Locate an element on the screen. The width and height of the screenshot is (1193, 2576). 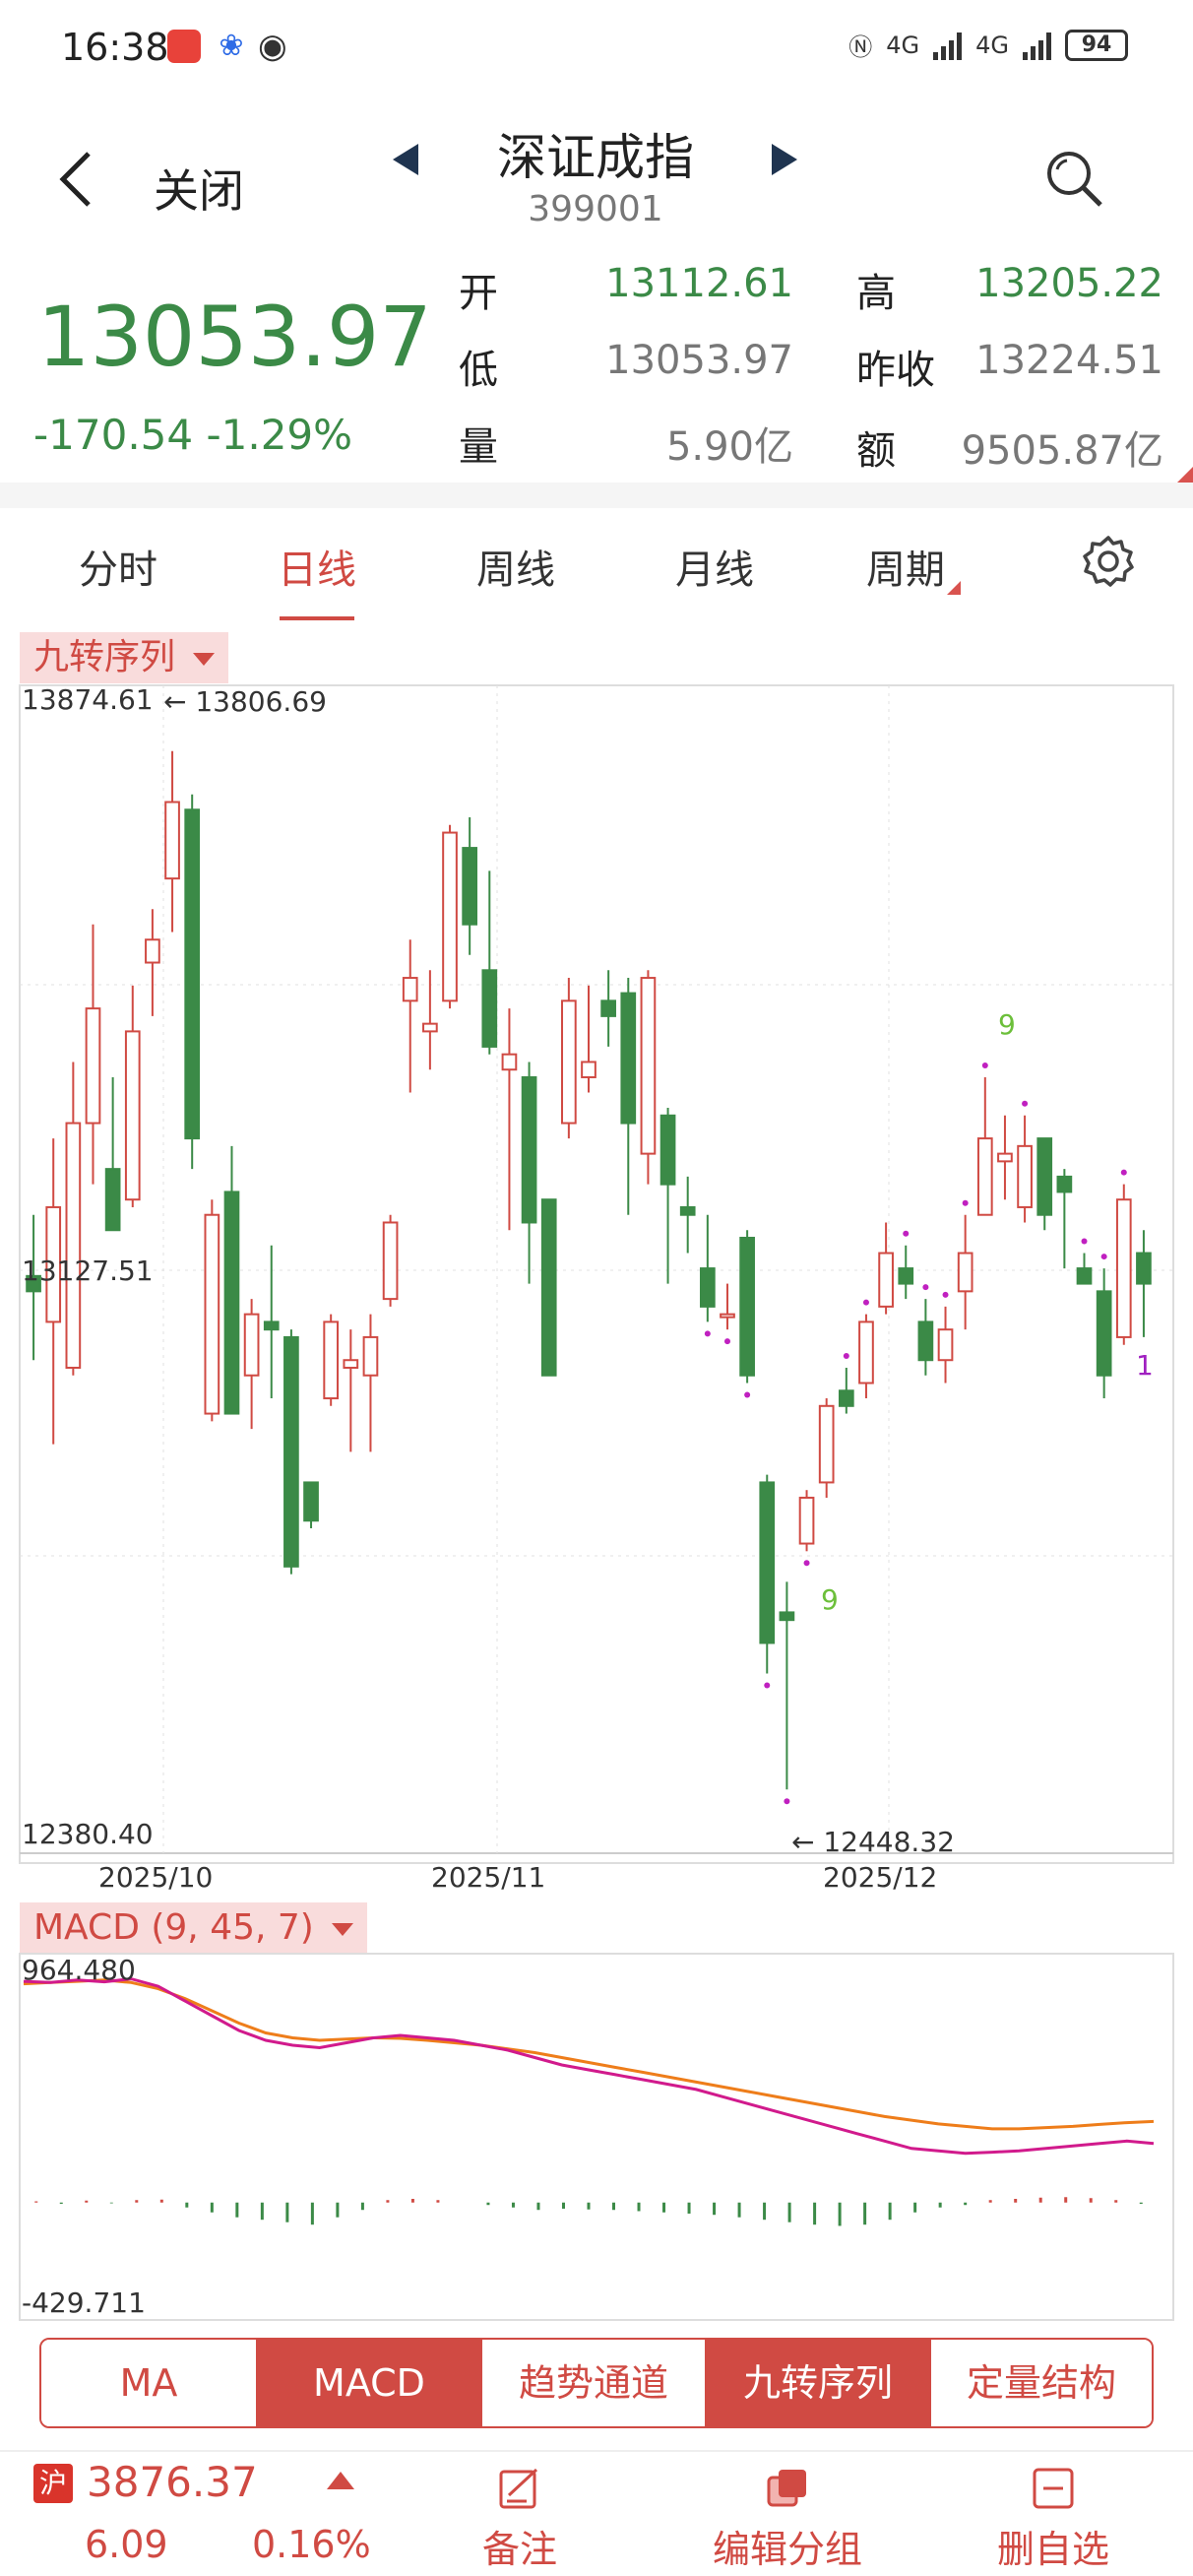
edit-group-icon is located at coordinates (786, 2488).